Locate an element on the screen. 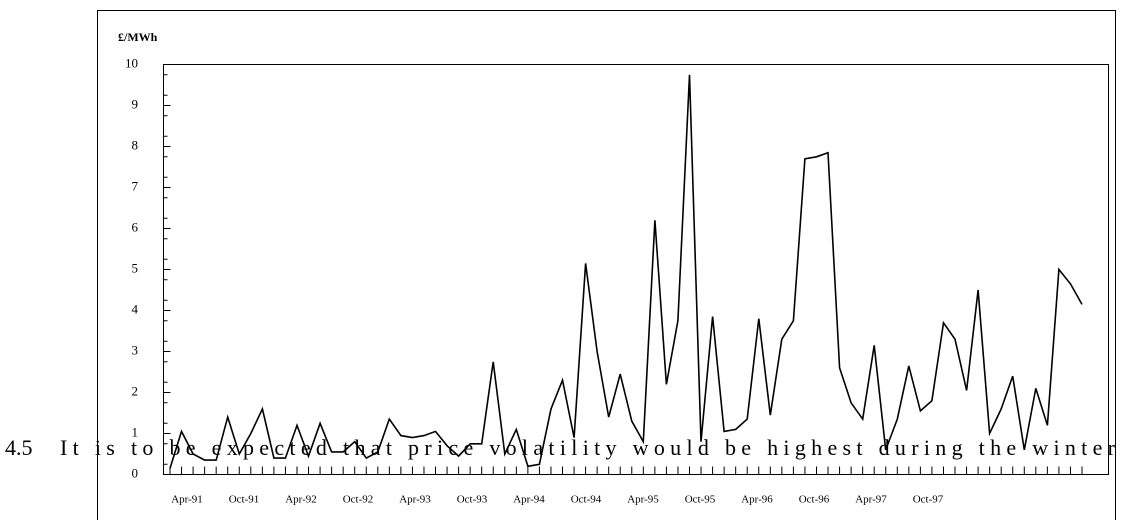 The height and width of the screenshot is (520, 1126). y-axis-label: £/MWh is located at coordinates (138, 37).